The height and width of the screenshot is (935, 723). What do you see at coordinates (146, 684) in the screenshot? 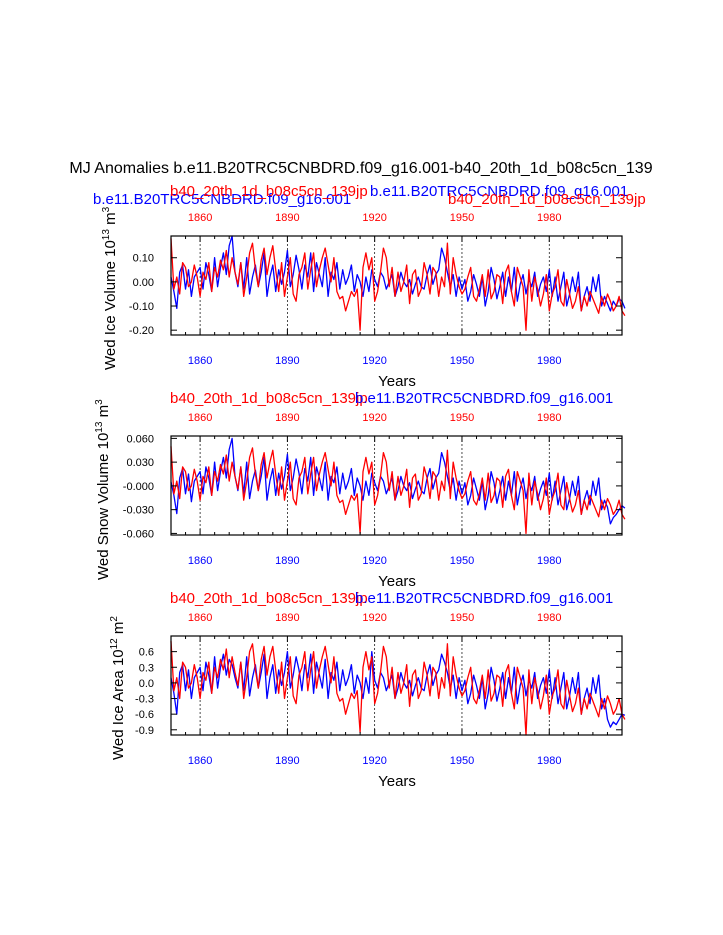
I see `y-tick-label: 0.0` at bounding box center [146, 684].